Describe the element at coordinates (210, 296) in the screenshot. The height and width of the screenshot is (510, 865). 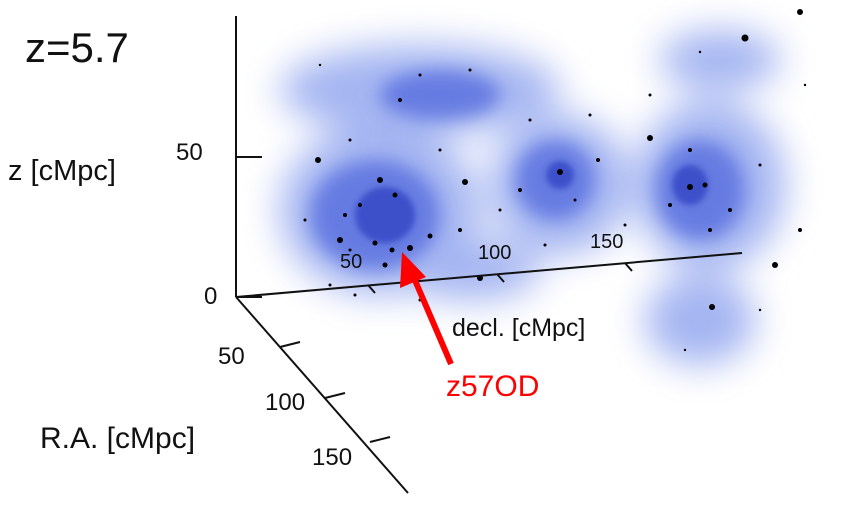
I see `z-tick-label-0: 0` at that location.